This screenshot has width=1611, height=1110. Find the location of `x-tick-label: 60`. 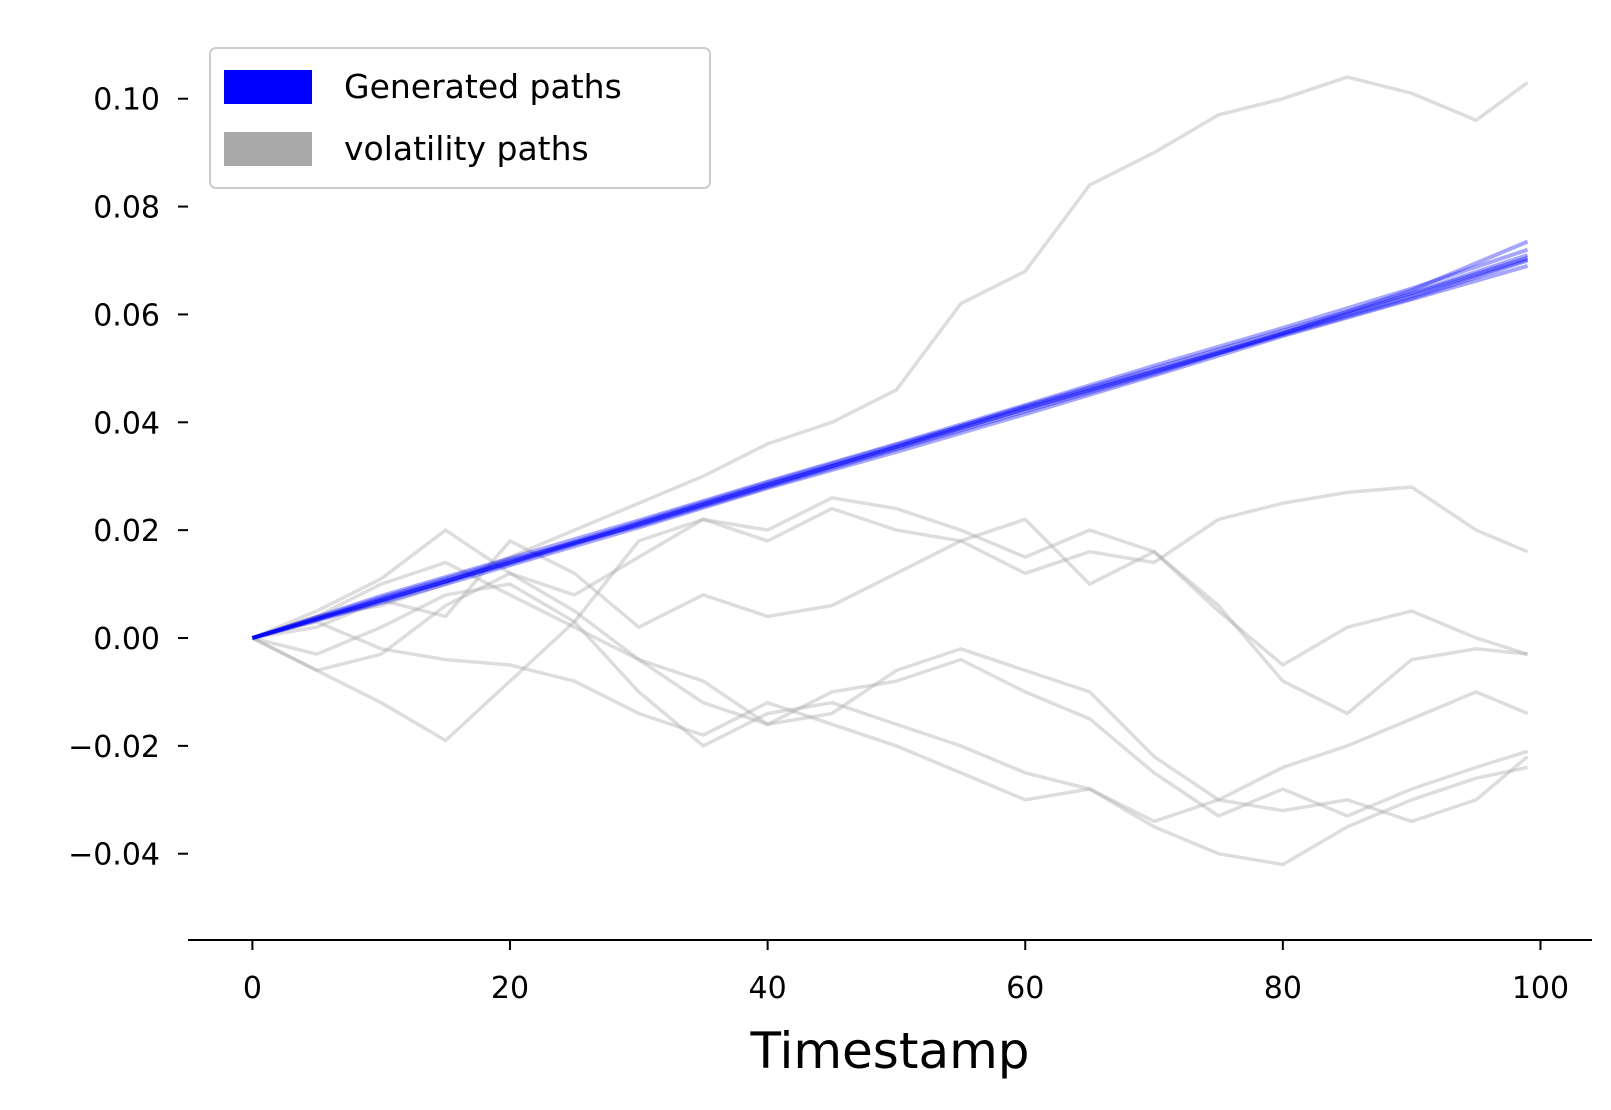

x-tick-label: 60 is located at coordinates (1025, 988).